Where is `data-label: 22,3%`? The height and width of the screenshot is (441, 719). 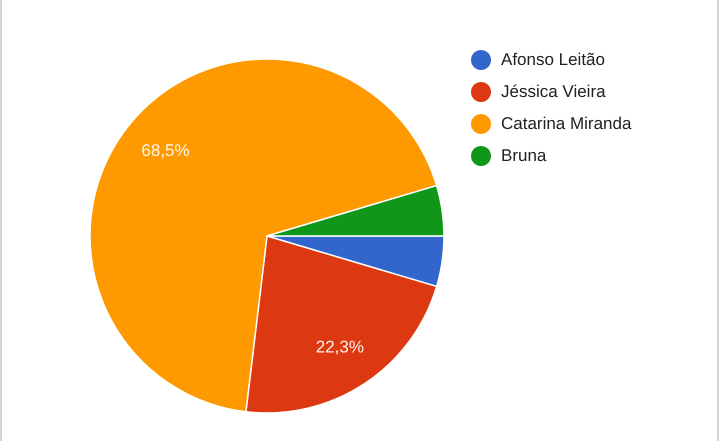
data-label: 22,3% is located at coordinates (340, 346).